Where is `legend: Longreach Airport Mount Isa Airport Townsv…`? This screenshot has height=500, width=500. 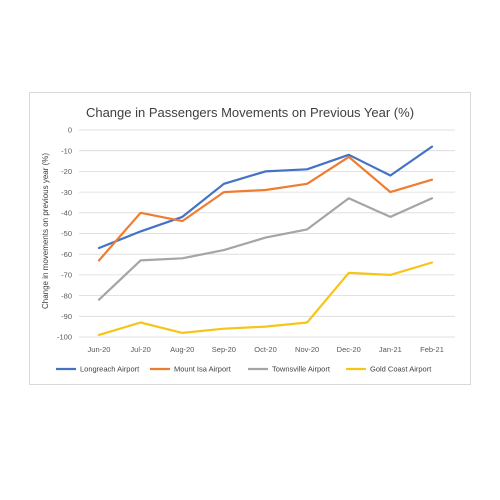 legend: Longreach Airport Mount Isa Airport Townsv… is located at coordinates (244, 369).